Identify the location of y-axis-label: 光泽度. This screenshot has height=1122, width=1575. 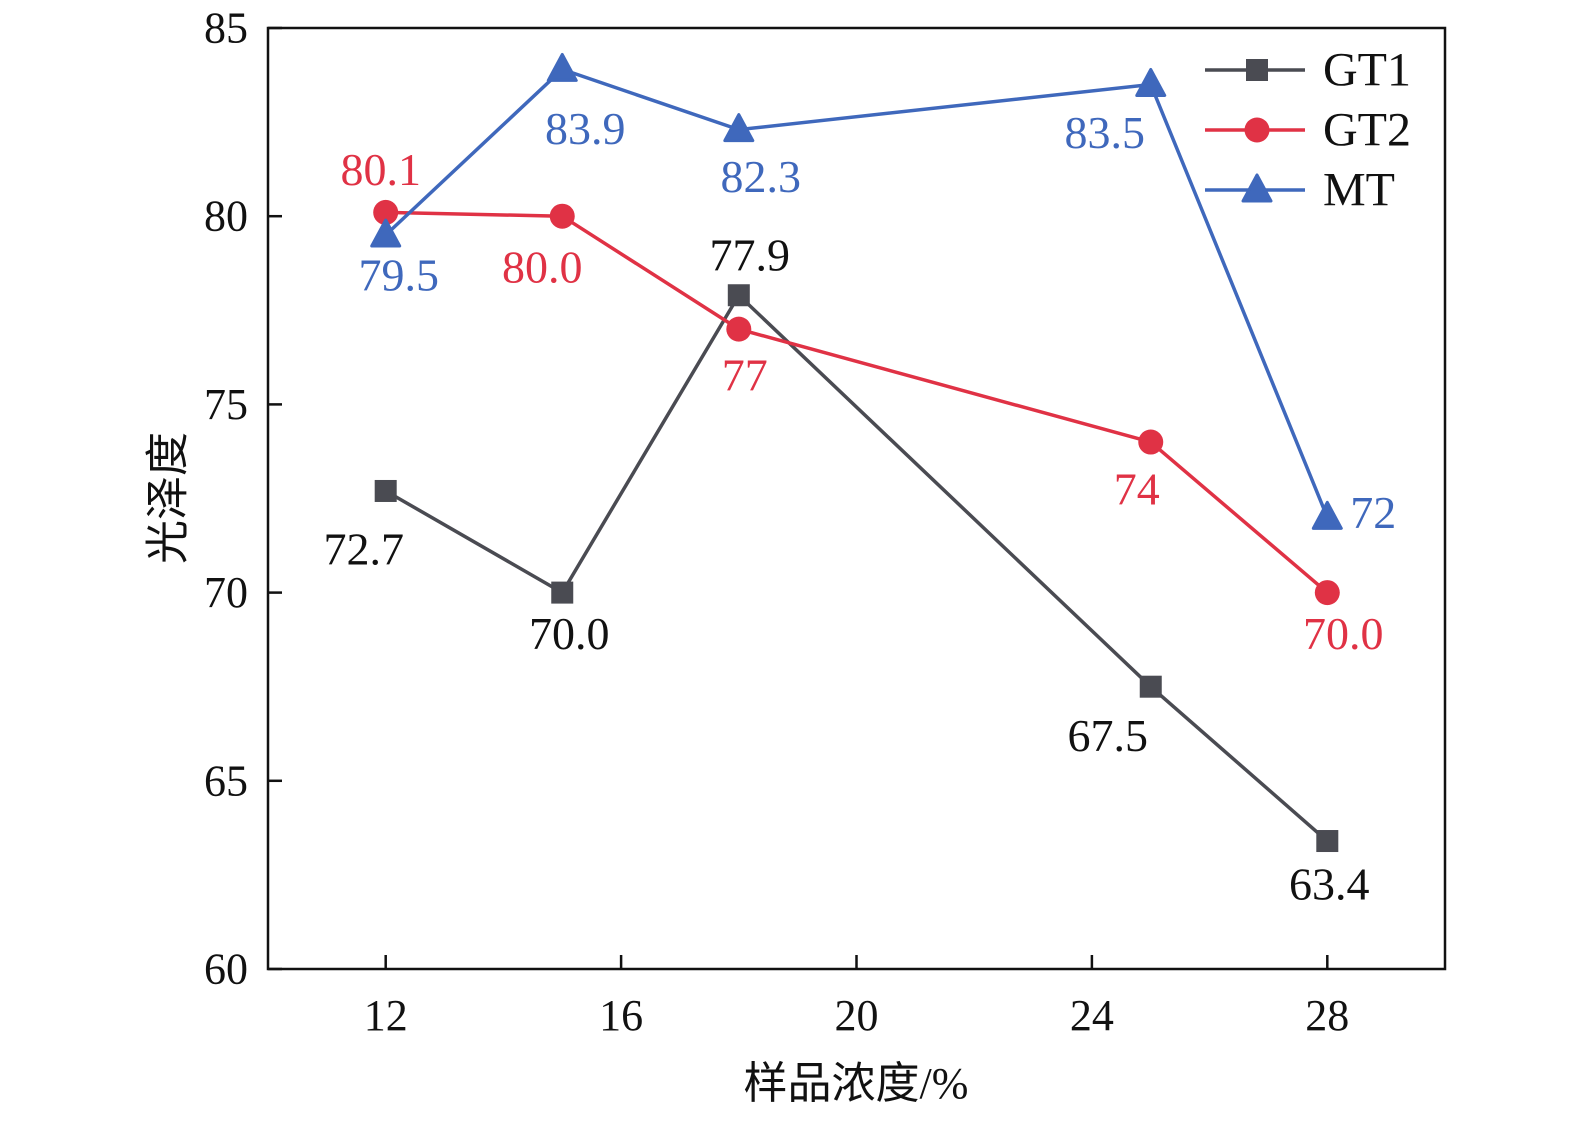
(168, 498).